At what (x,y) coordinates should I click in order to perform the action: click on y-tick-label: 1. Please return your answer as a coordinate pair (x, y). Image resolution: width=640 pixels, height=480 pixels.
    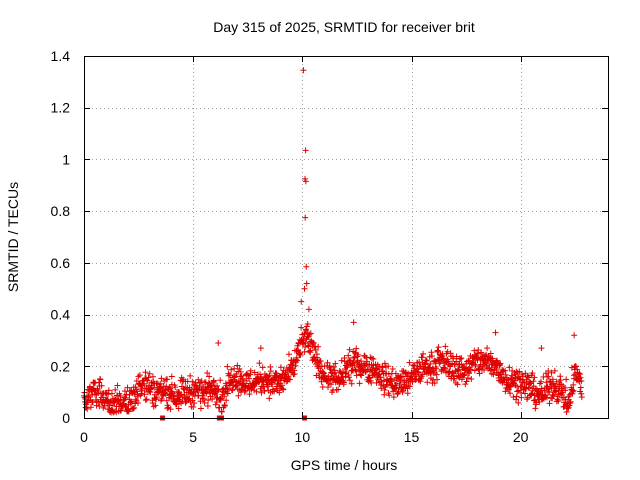
    Looking at the image, I should click on (66, 159).